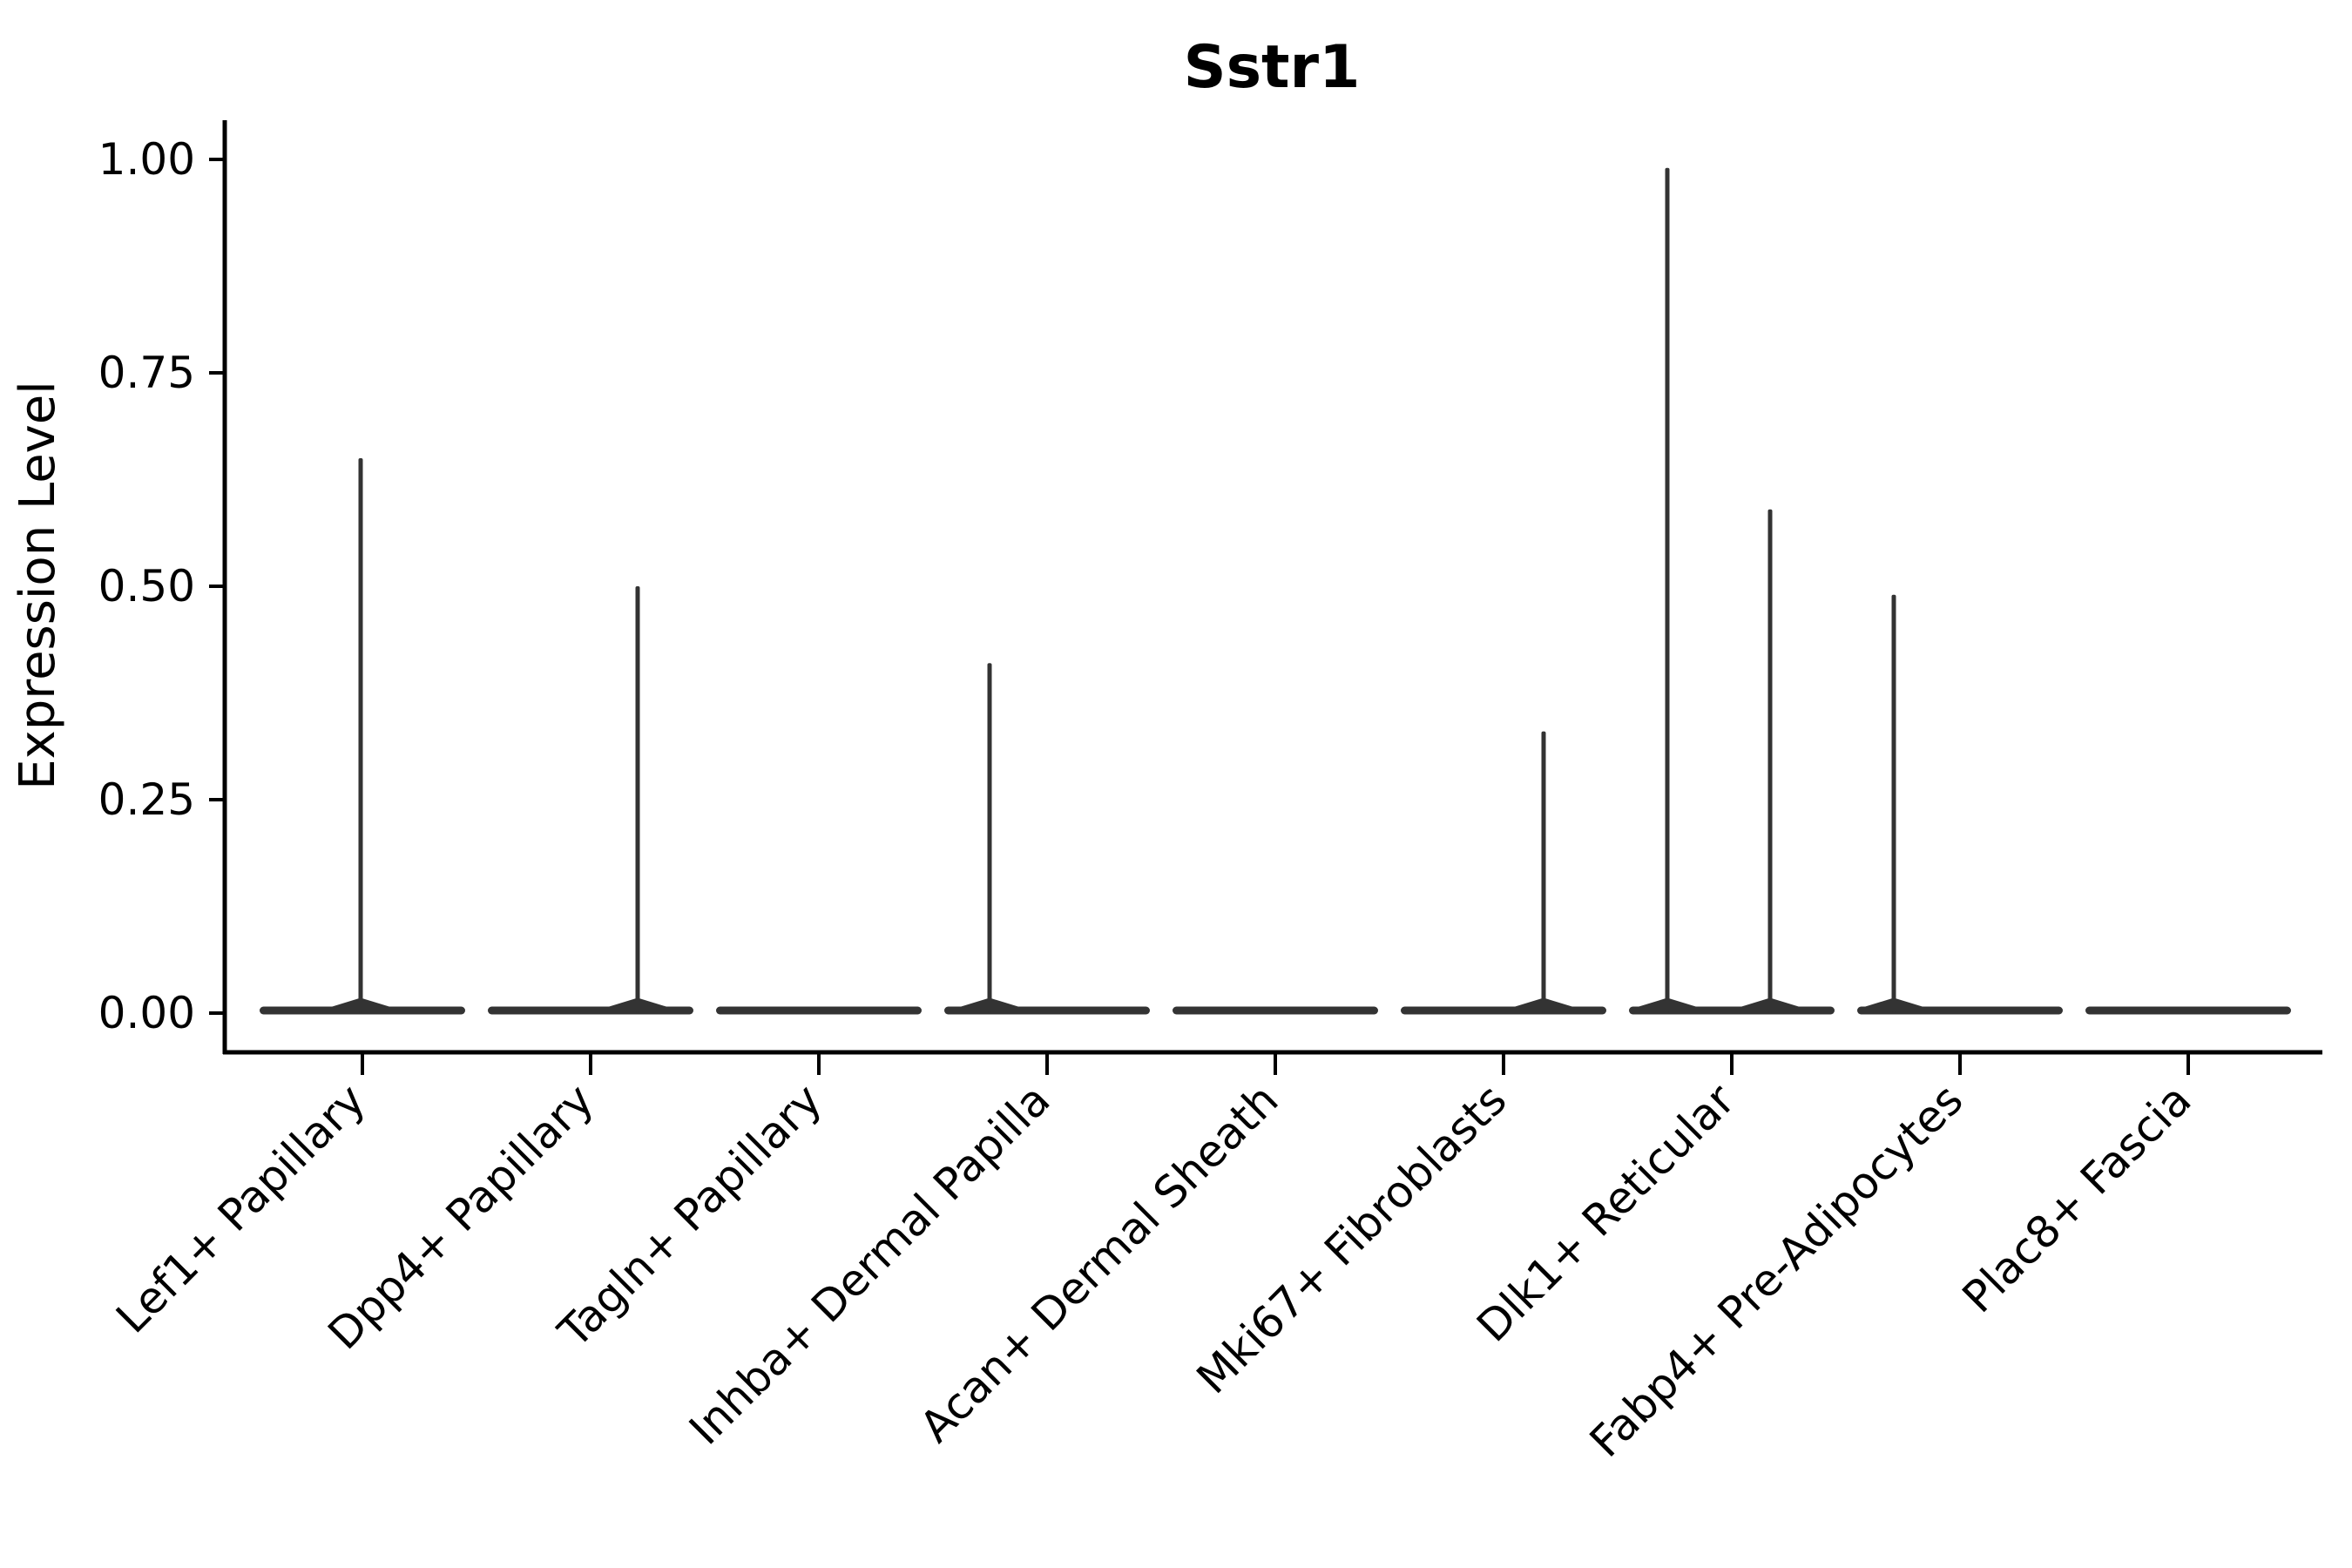  I want to click on y-tick-label: 0.75, so click(146, 373).